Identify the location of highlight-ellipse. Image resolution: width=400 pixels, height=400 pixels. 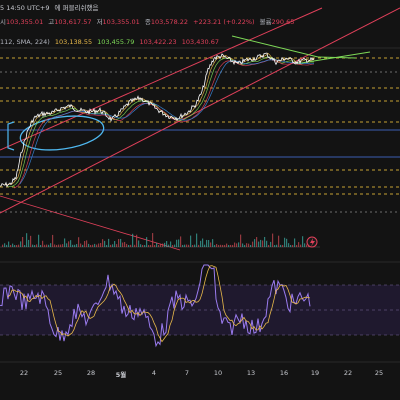
(62, 132).